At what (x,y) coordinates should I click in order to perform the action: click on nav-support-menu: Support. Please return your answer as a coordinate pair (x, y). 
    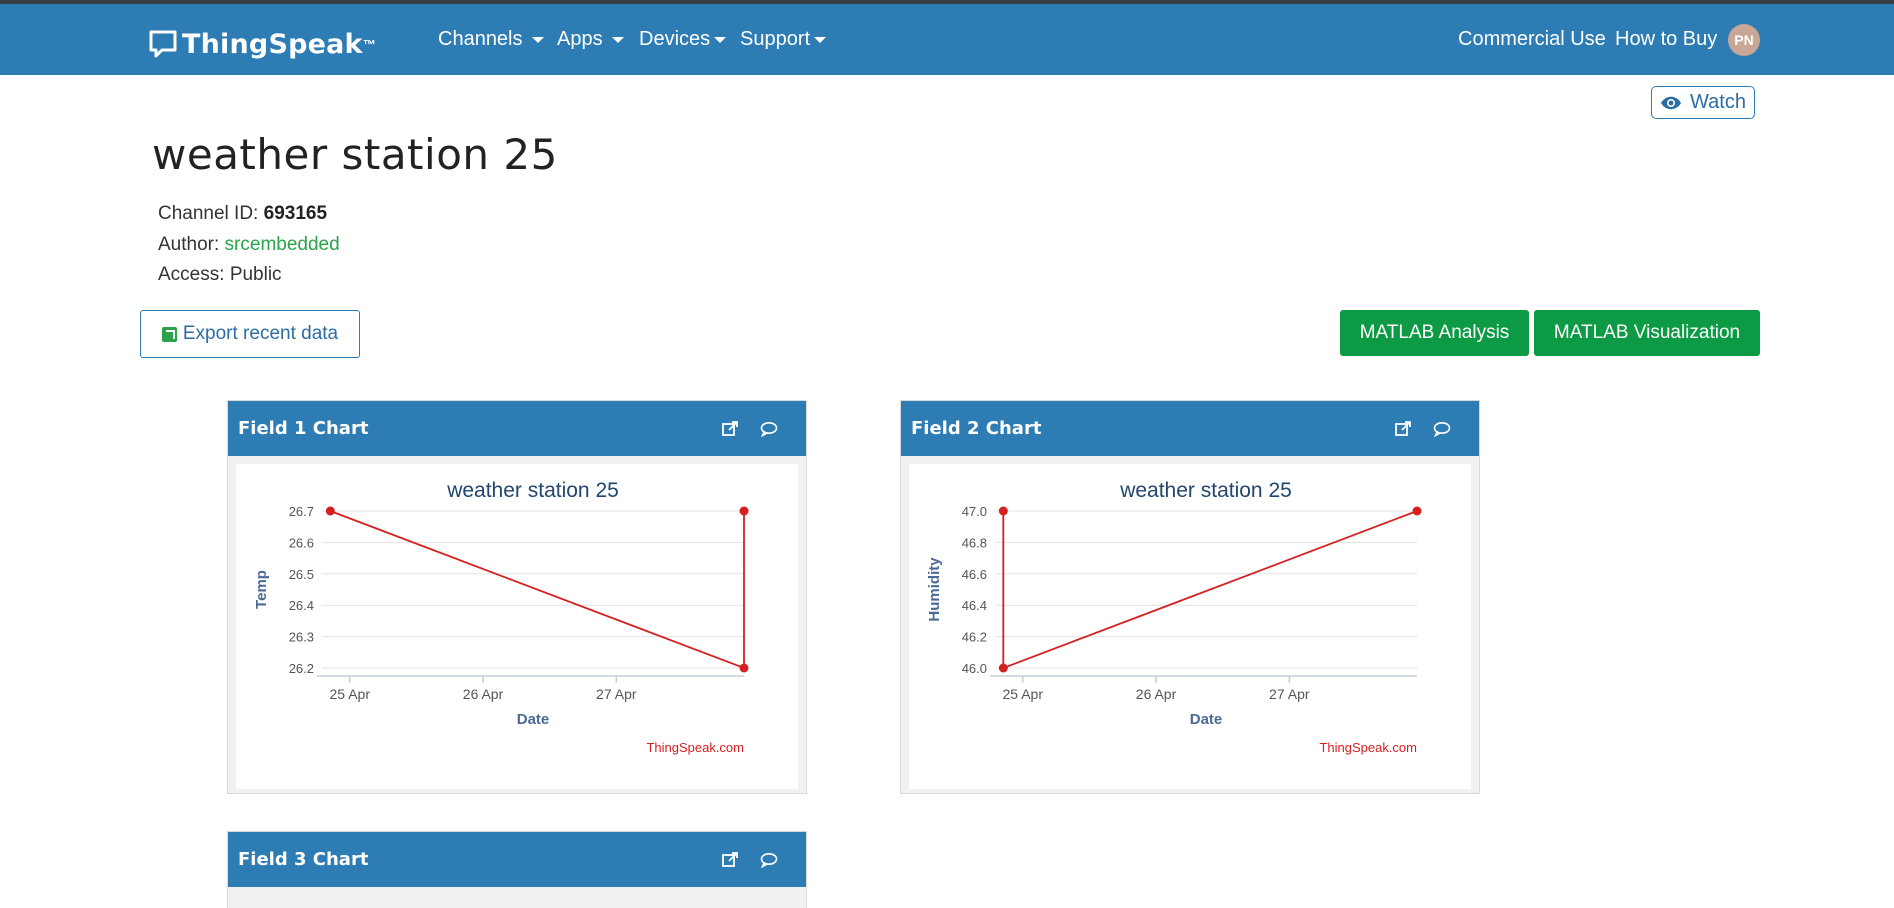
    Looking at the image, I should click on (783, 39).